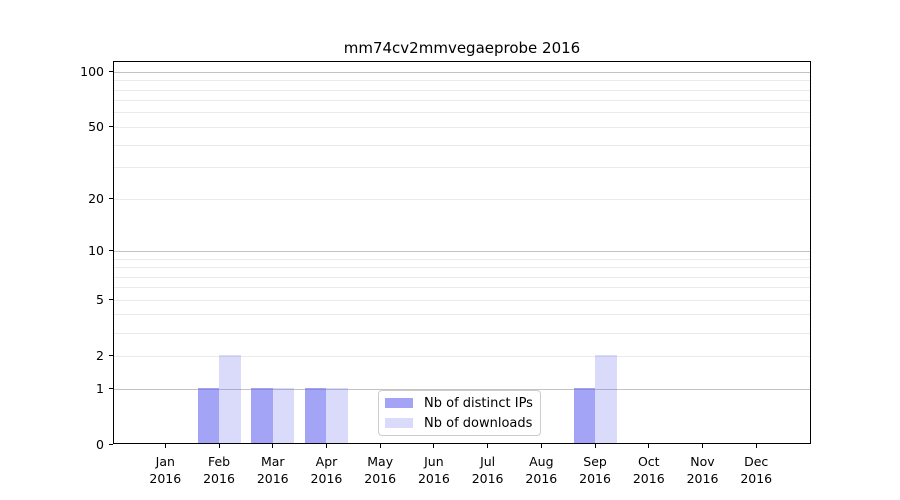 The image size is (900, 500). I want to click on x-tick-label: Sep 2016, so click(595, 470).